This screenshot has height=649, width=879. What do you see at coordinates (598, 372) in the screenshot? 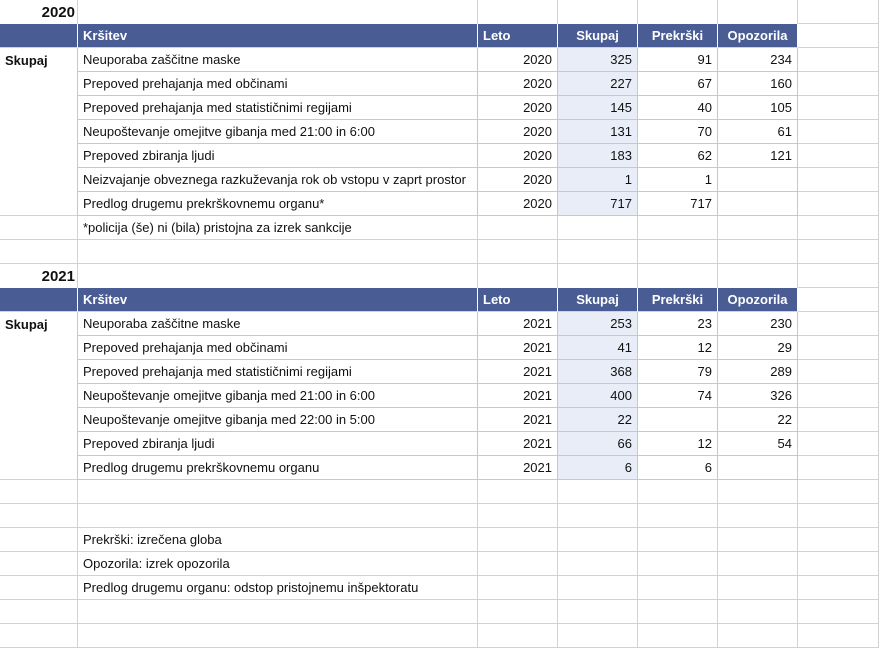
I see `cell-skupaj: 368` at bounding box center [598, 372].